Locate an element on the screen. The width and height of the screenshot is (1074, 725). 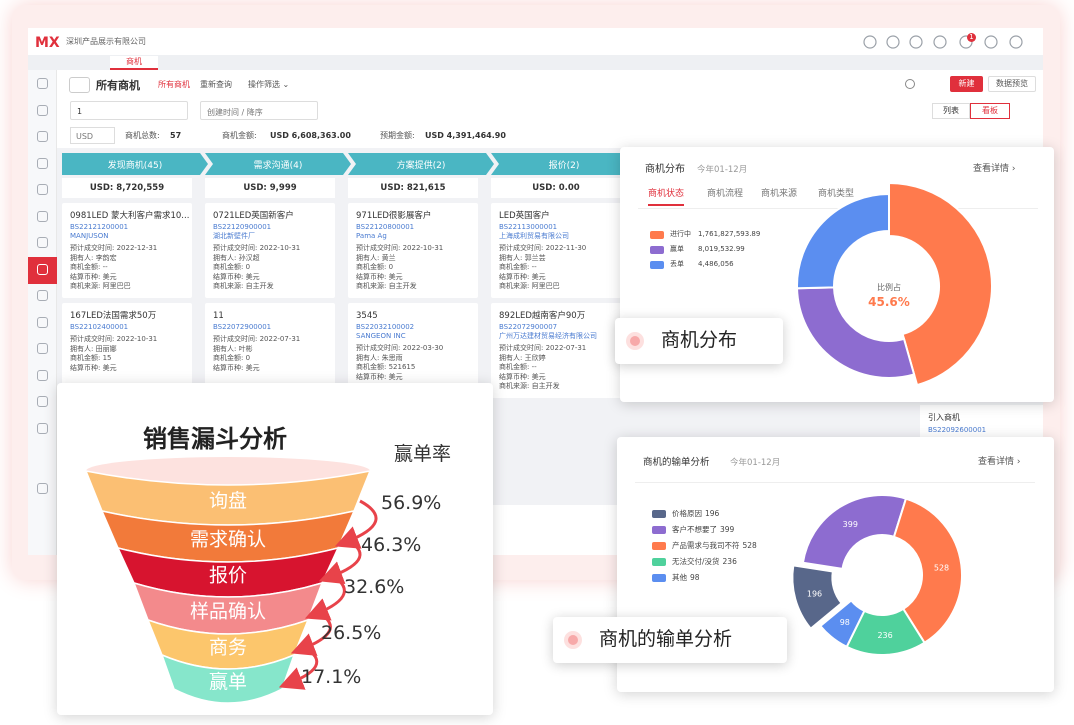
search-input: 1 is located at coordinates (129, 110).